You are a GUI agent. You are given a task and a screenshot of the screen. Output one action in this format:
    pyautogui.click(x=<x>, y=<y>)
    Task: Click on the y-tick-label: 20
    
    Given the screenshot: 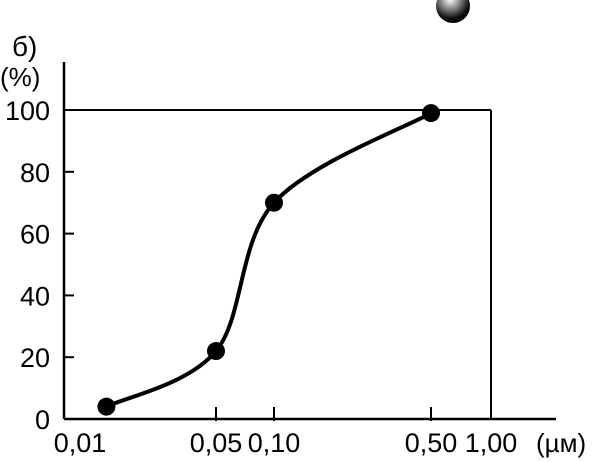 What is the action you would take?
    pyautogui.click(x=35, y=358)
    